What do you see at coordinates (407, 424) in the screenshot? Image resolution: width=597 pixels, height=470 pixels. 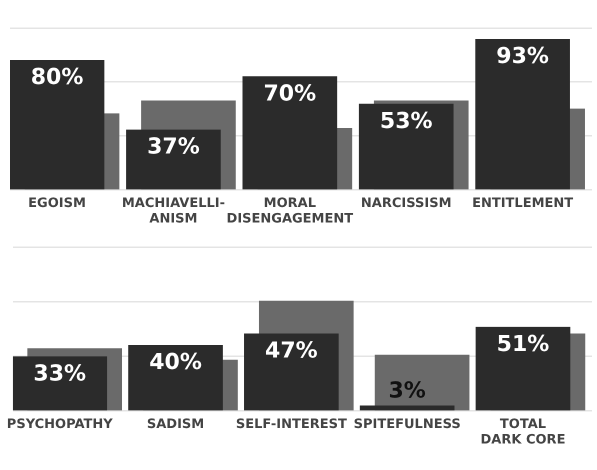 I see `x-tick-label: SPITEFULNESS` at bounding box center [407, 424].